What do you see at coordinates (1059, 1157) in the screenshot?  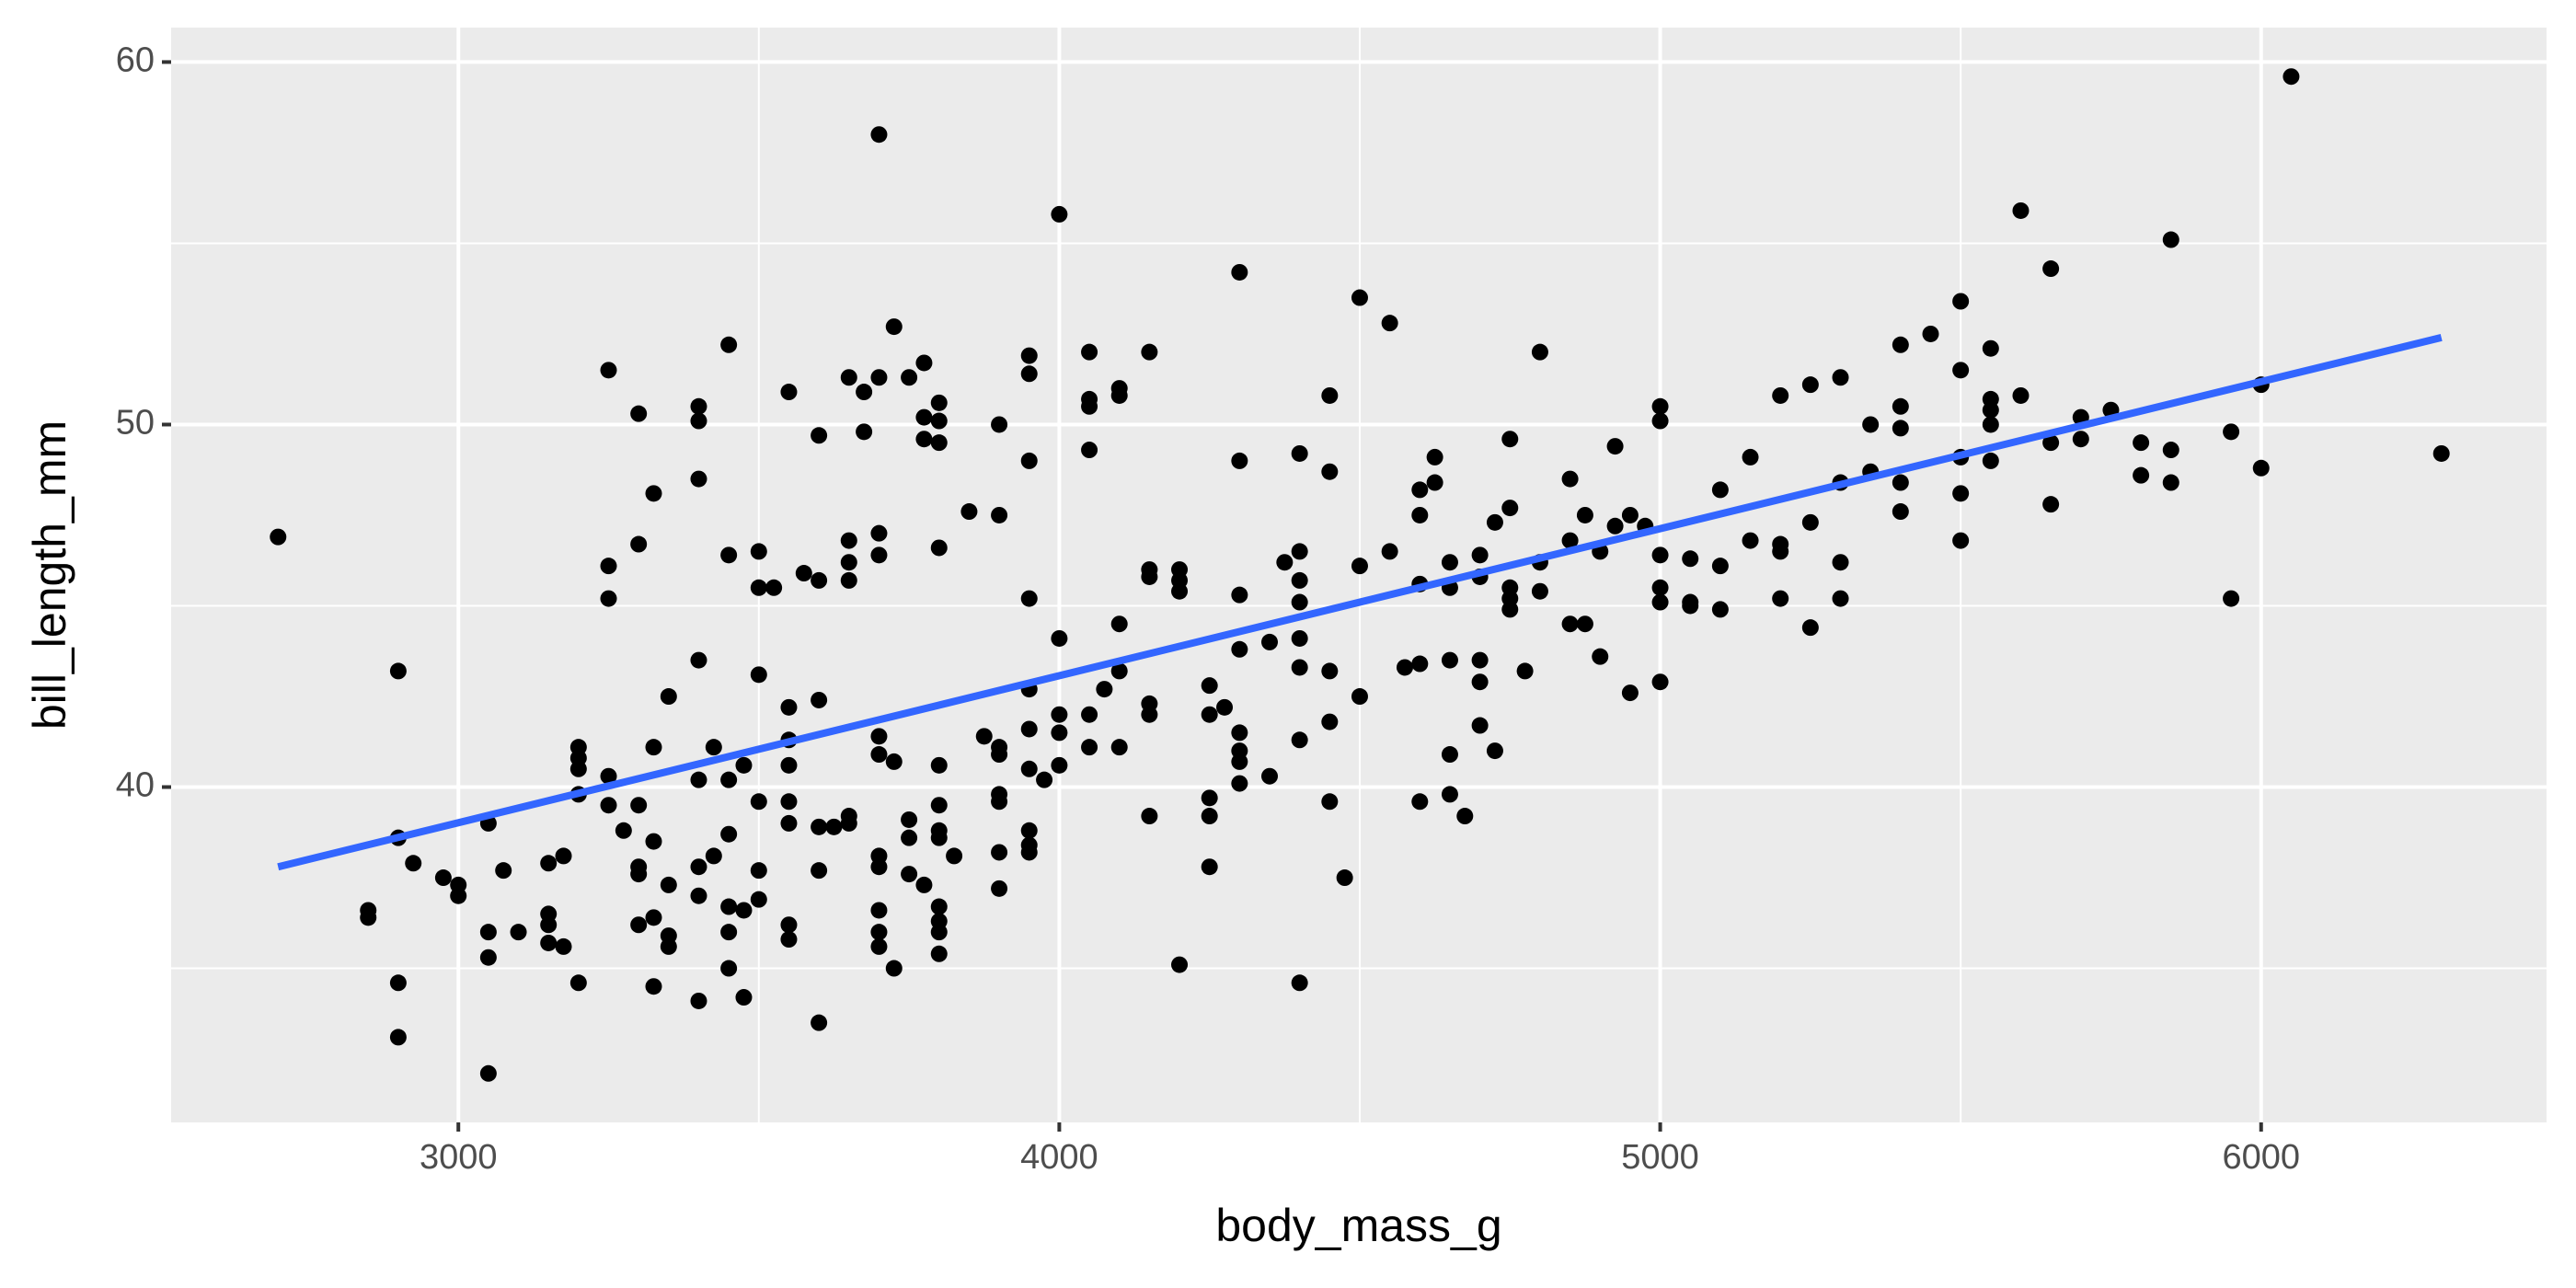 I see `x-tick-label: 4000` at bounding box center [1059, 1157].